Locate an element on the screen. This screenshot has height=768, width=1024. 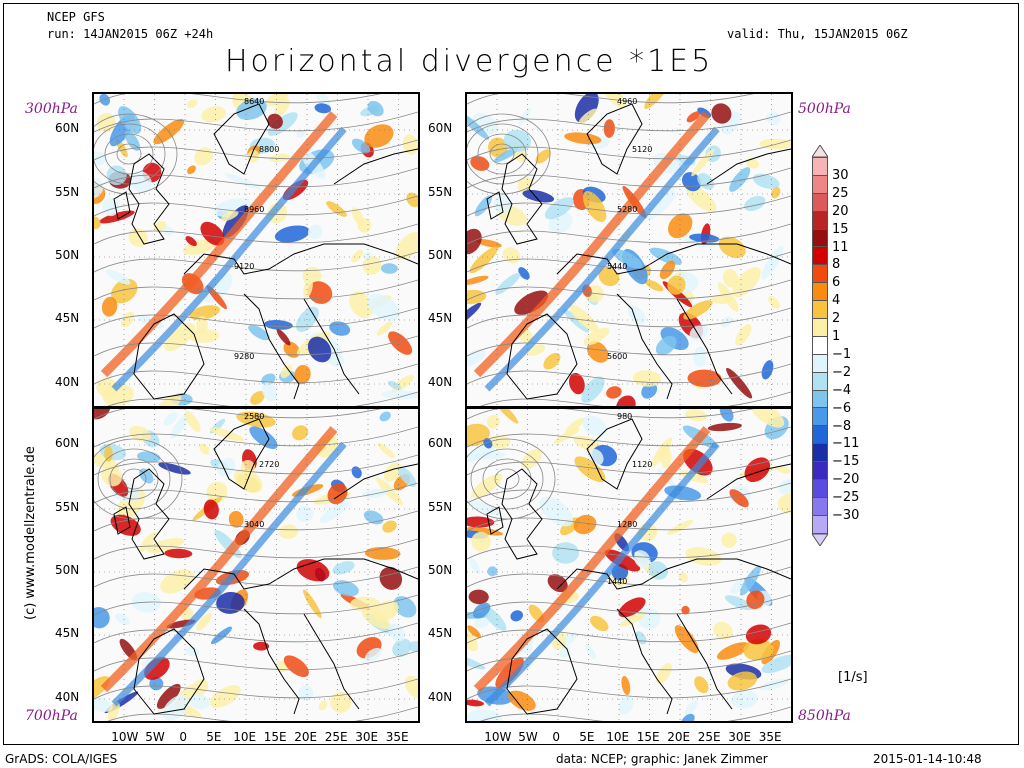
contour-label: 5120 is located at coordinates (642, 149).